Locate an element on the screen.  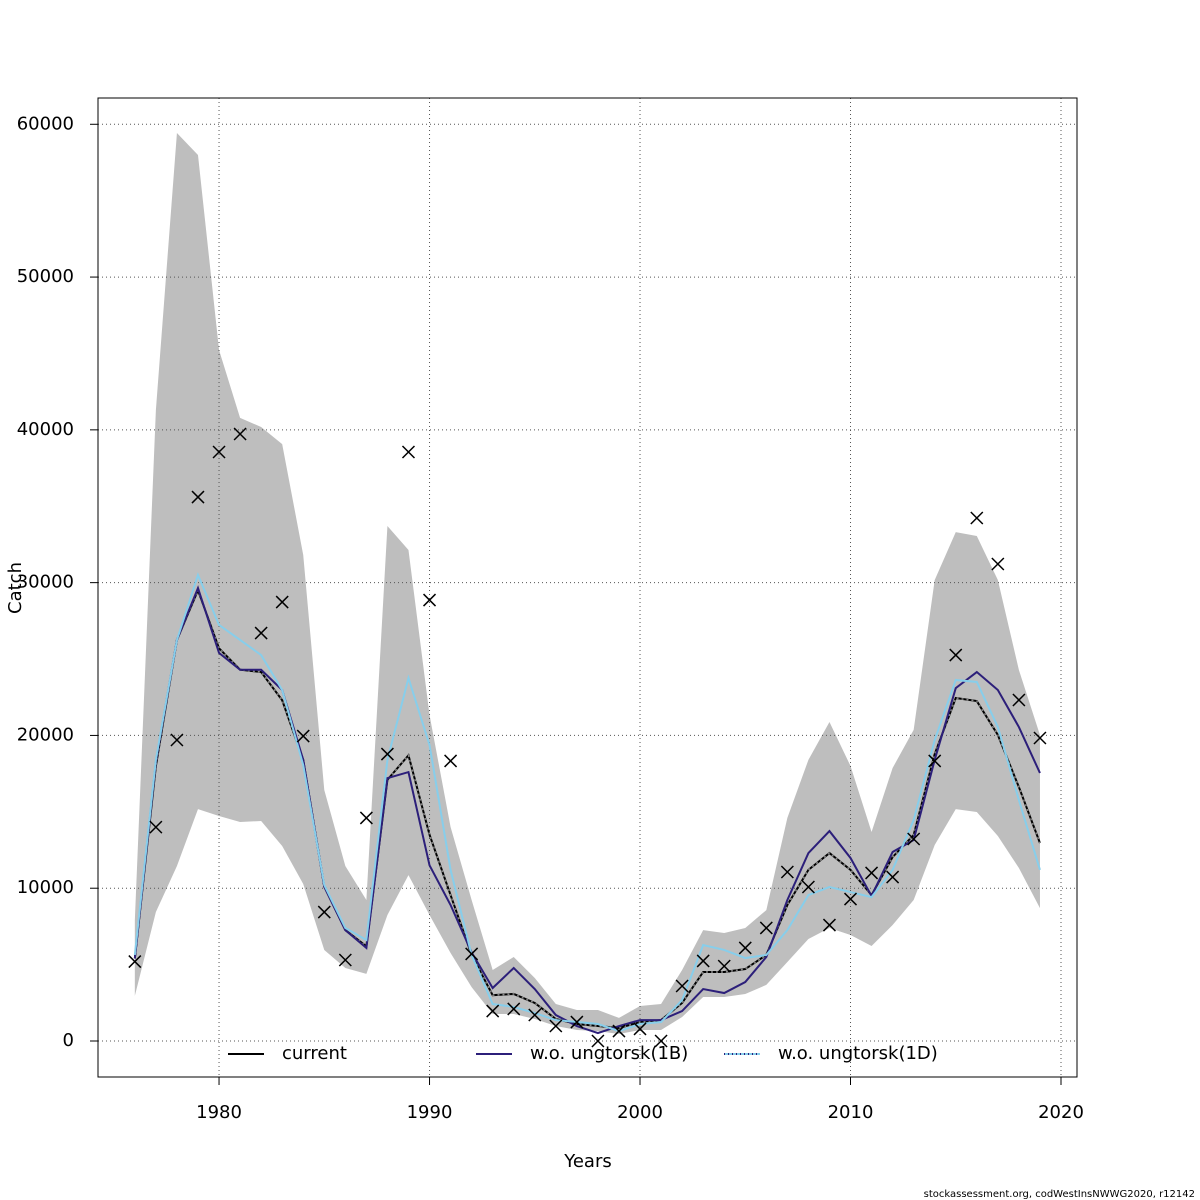
x-tick-label: 2010 is located at coordinates (851, 1112).